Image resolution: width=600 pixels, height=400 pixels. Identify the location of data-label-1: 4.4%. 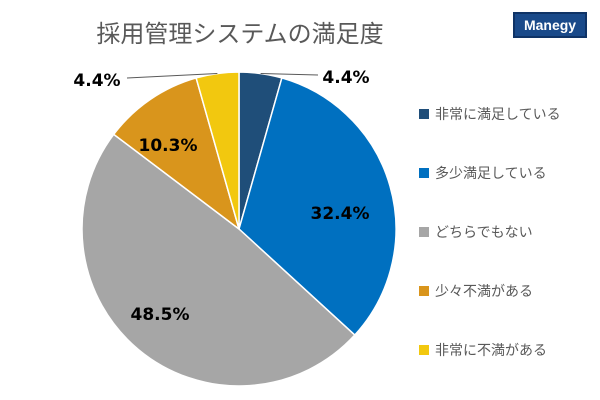
(345, 78).